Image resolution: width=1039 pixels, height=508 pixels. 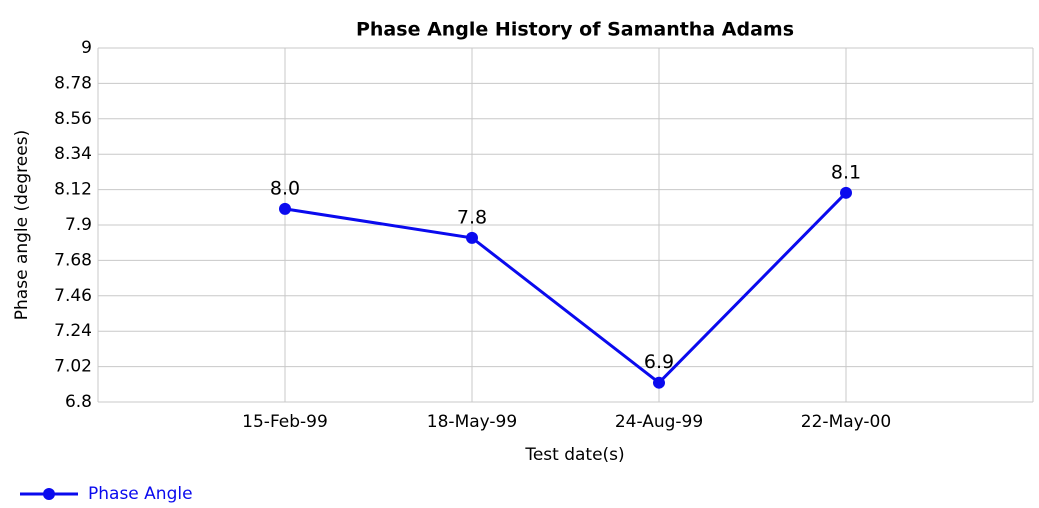 I want to click on y-tick-label: 8.56, so click(x=73, y=119).